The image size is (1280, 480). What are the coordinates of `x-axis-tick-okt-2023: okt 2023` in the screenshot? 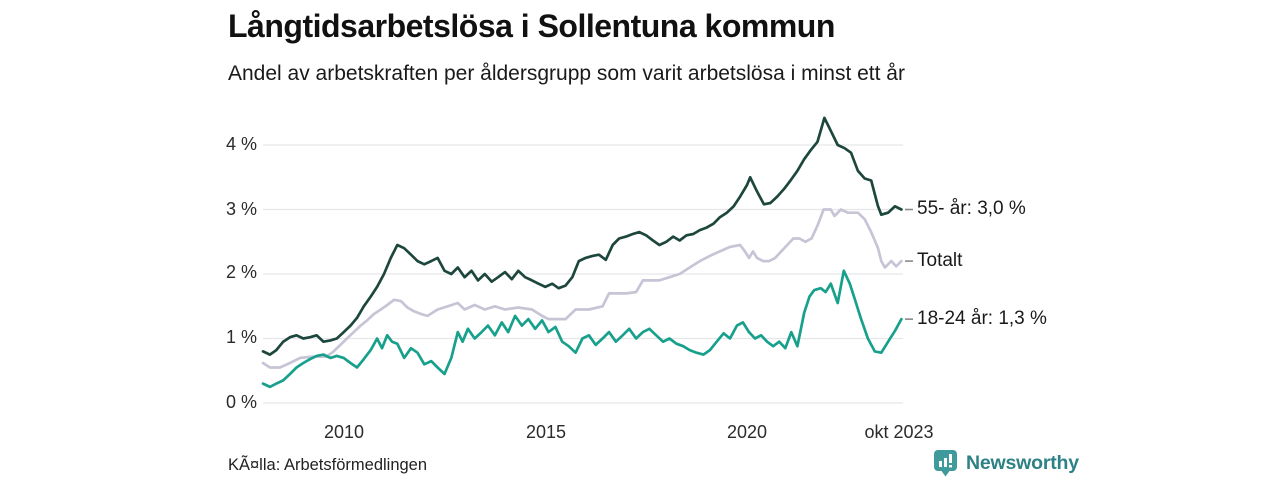 It's located at (899, 432).